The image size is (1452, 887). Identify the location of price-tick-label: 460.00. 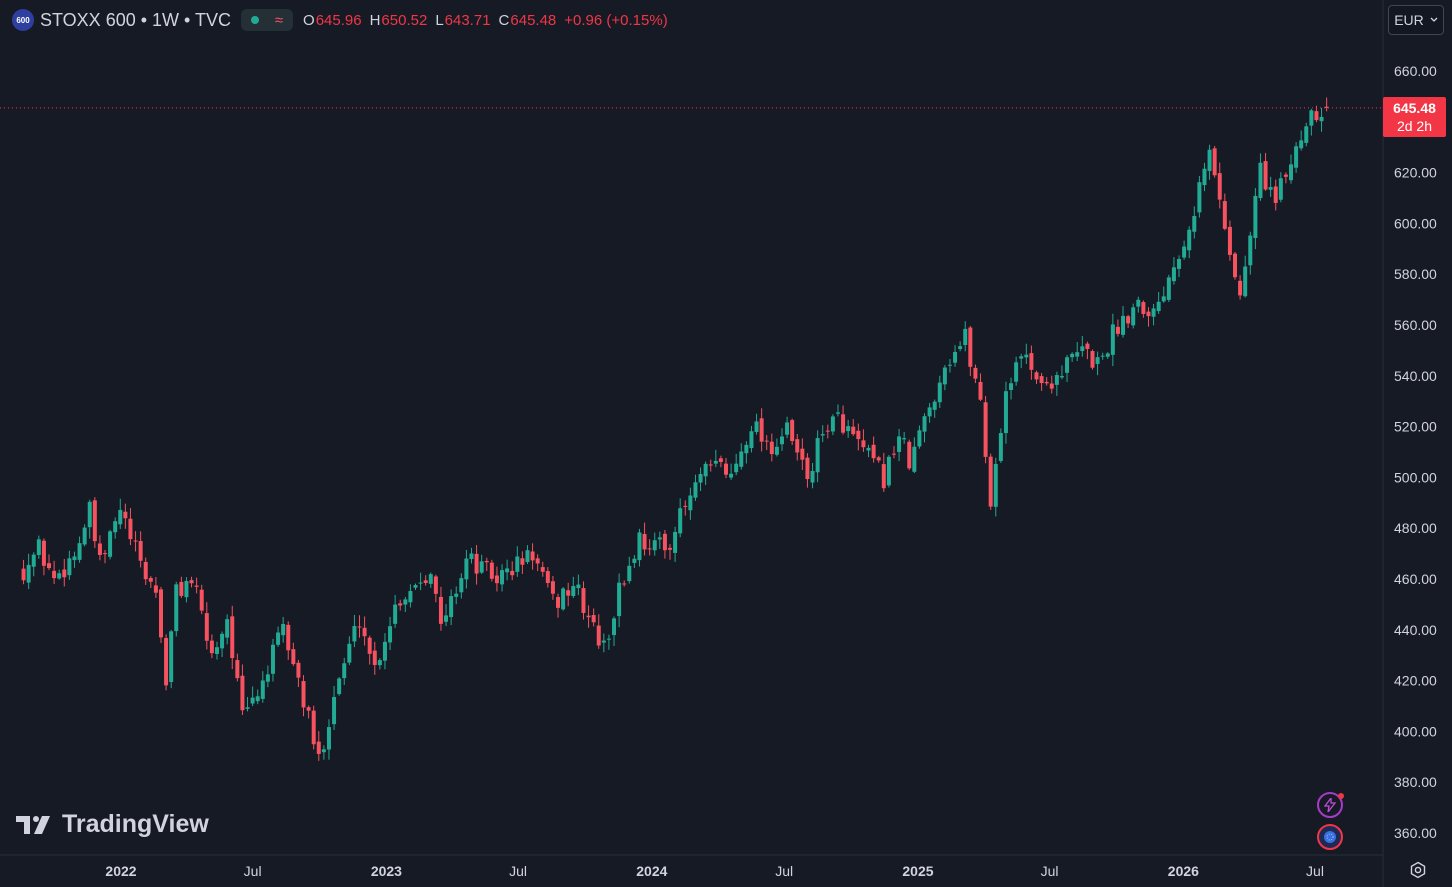
(1415, 579).